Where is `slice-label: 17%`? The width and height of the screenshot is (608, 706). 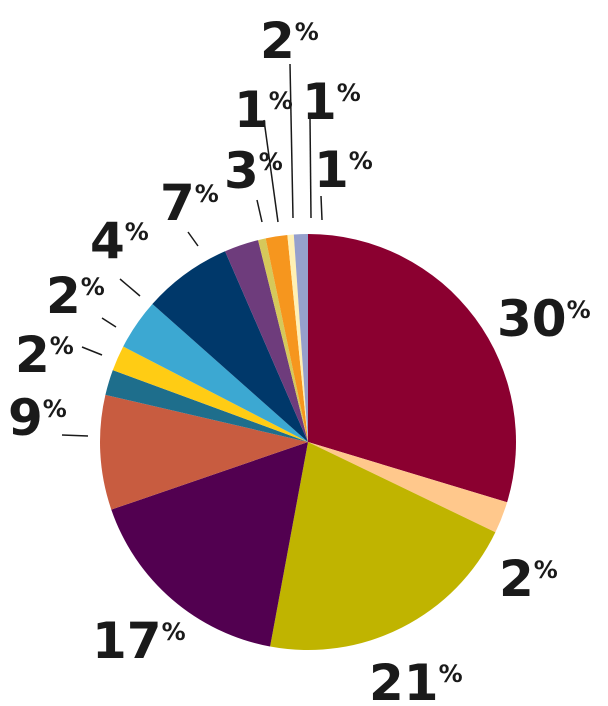
slice-label: 17% is located at coordinates (139, 641).